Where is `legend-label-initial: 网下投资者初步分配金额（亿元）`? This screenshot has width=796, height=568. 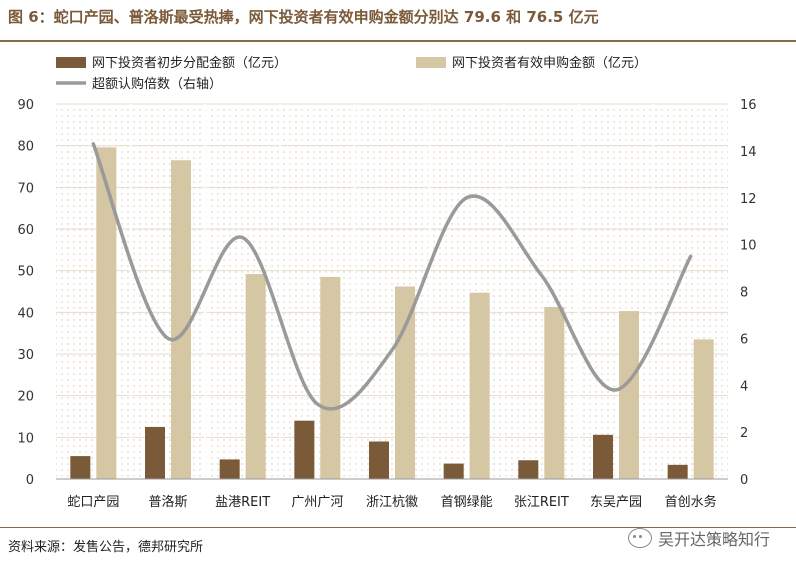
legend-label-initial: 网下投资者初步分配金额（亿元） is located at coordinates (189, 63).